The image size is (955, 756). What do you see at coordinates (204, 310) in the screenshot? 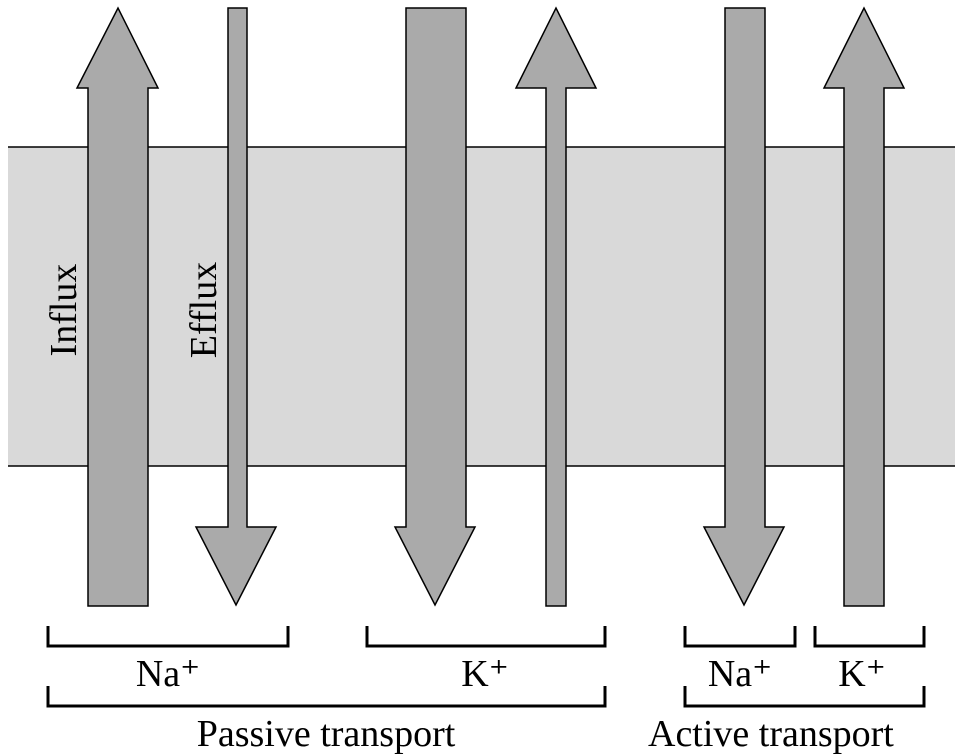
I see `efflux-label: Efflux` at bounding box center [204, 310].